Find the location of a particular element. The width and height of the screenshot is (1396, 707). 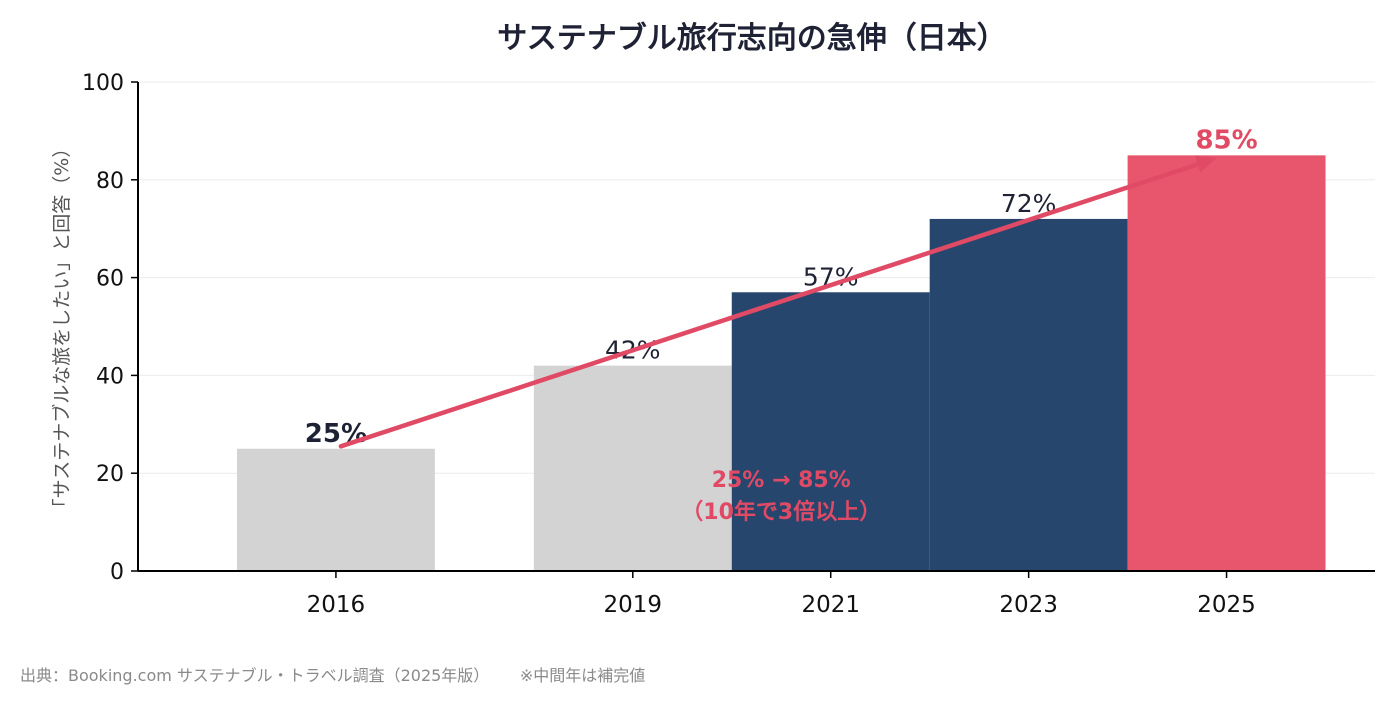

x-tick-label: 2021 is located at coordinates (830, 605).